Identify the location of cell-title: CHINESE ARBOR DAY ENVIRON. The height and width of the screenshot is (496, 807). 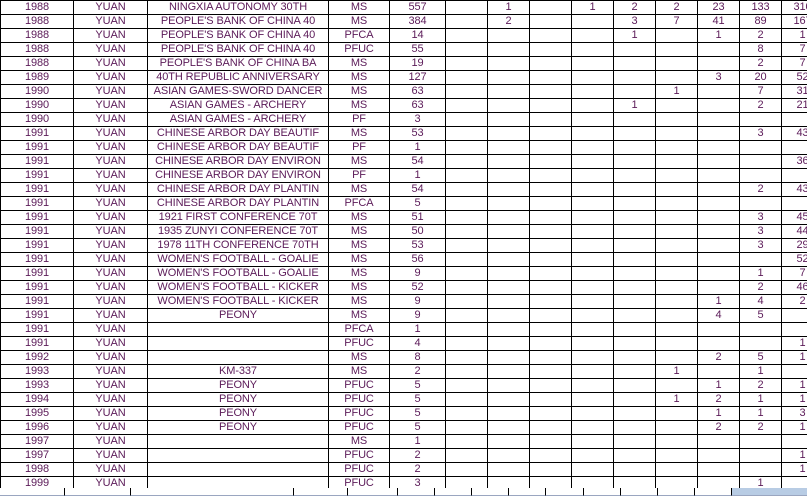
(238, 161).